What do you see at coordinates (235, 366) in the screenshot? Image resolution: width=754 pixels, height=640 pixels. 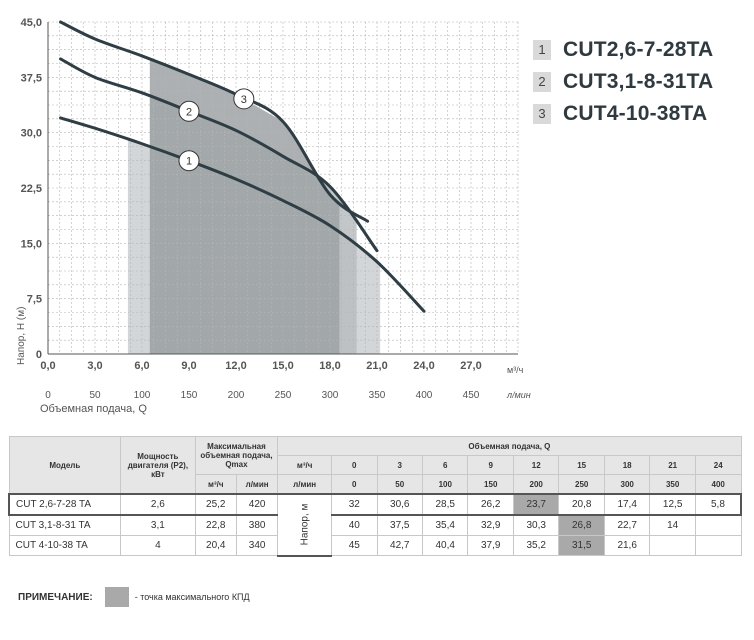 I see `x-tick-label: 12,0` at bounding box center [235, 366].